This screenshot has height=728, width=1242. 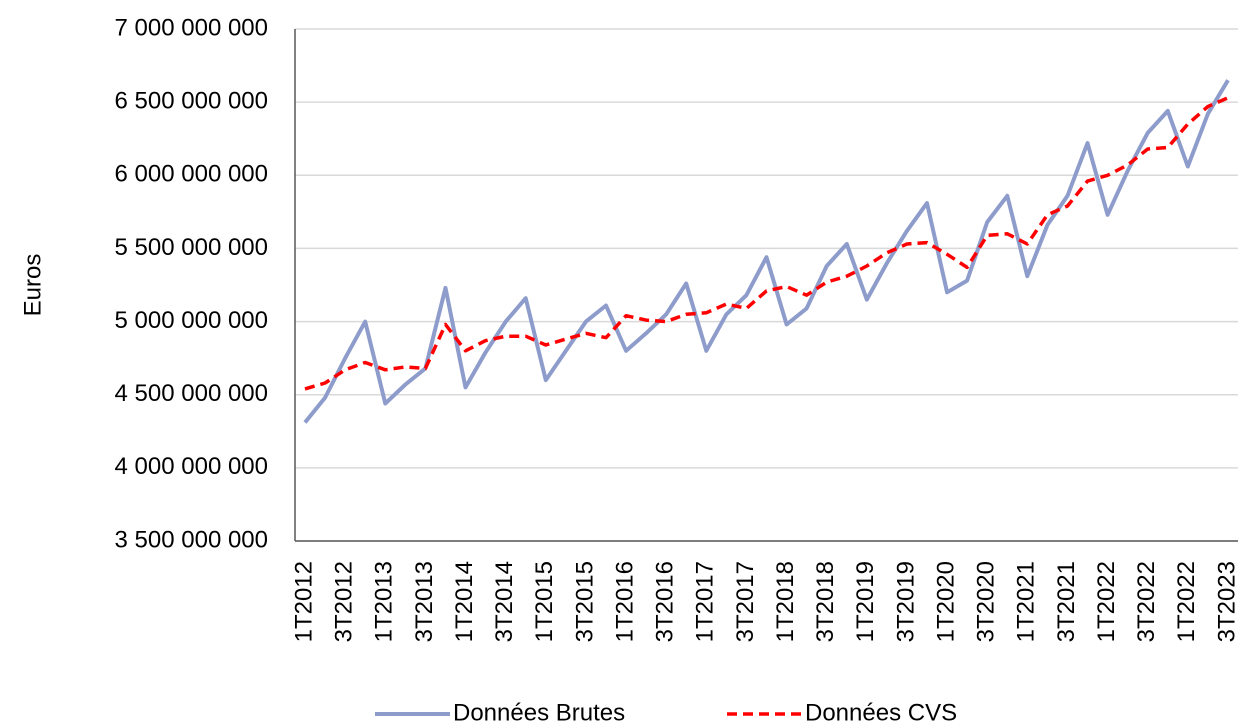 I want to click on y-tick-label: 5 500 000 000, so click(x=191, y=247).